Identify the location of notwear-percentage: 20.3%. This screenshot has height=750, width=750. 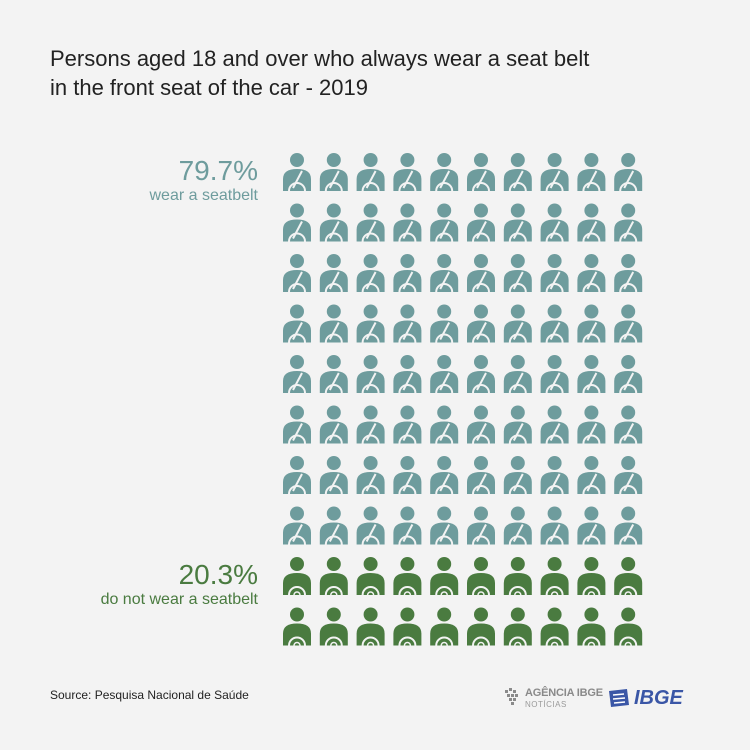
(218, 574).